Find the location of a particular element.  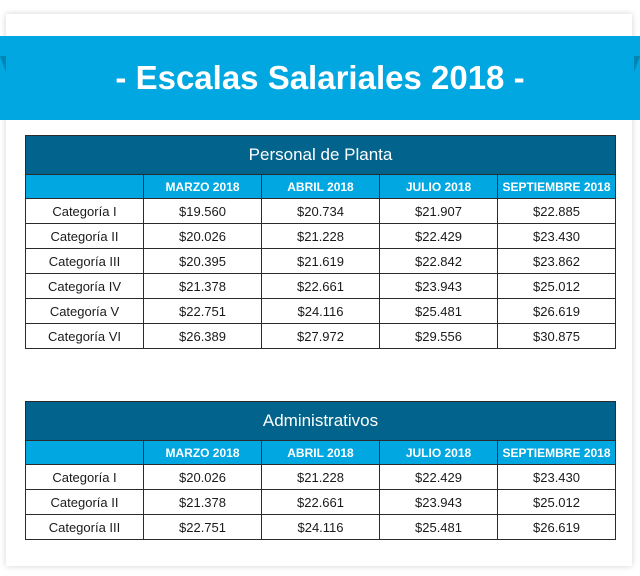

salary-cell: $21.907 is located at coordinates (438, 211).